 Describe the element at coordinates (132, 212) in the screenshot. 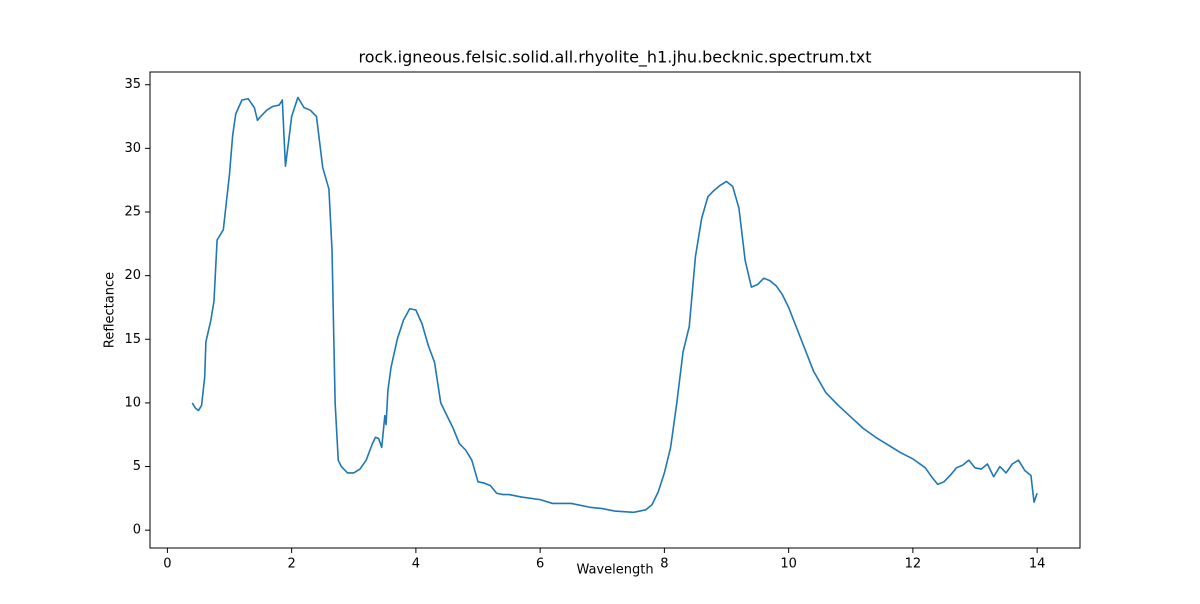

I see `y-tick-label: 25` at that location.